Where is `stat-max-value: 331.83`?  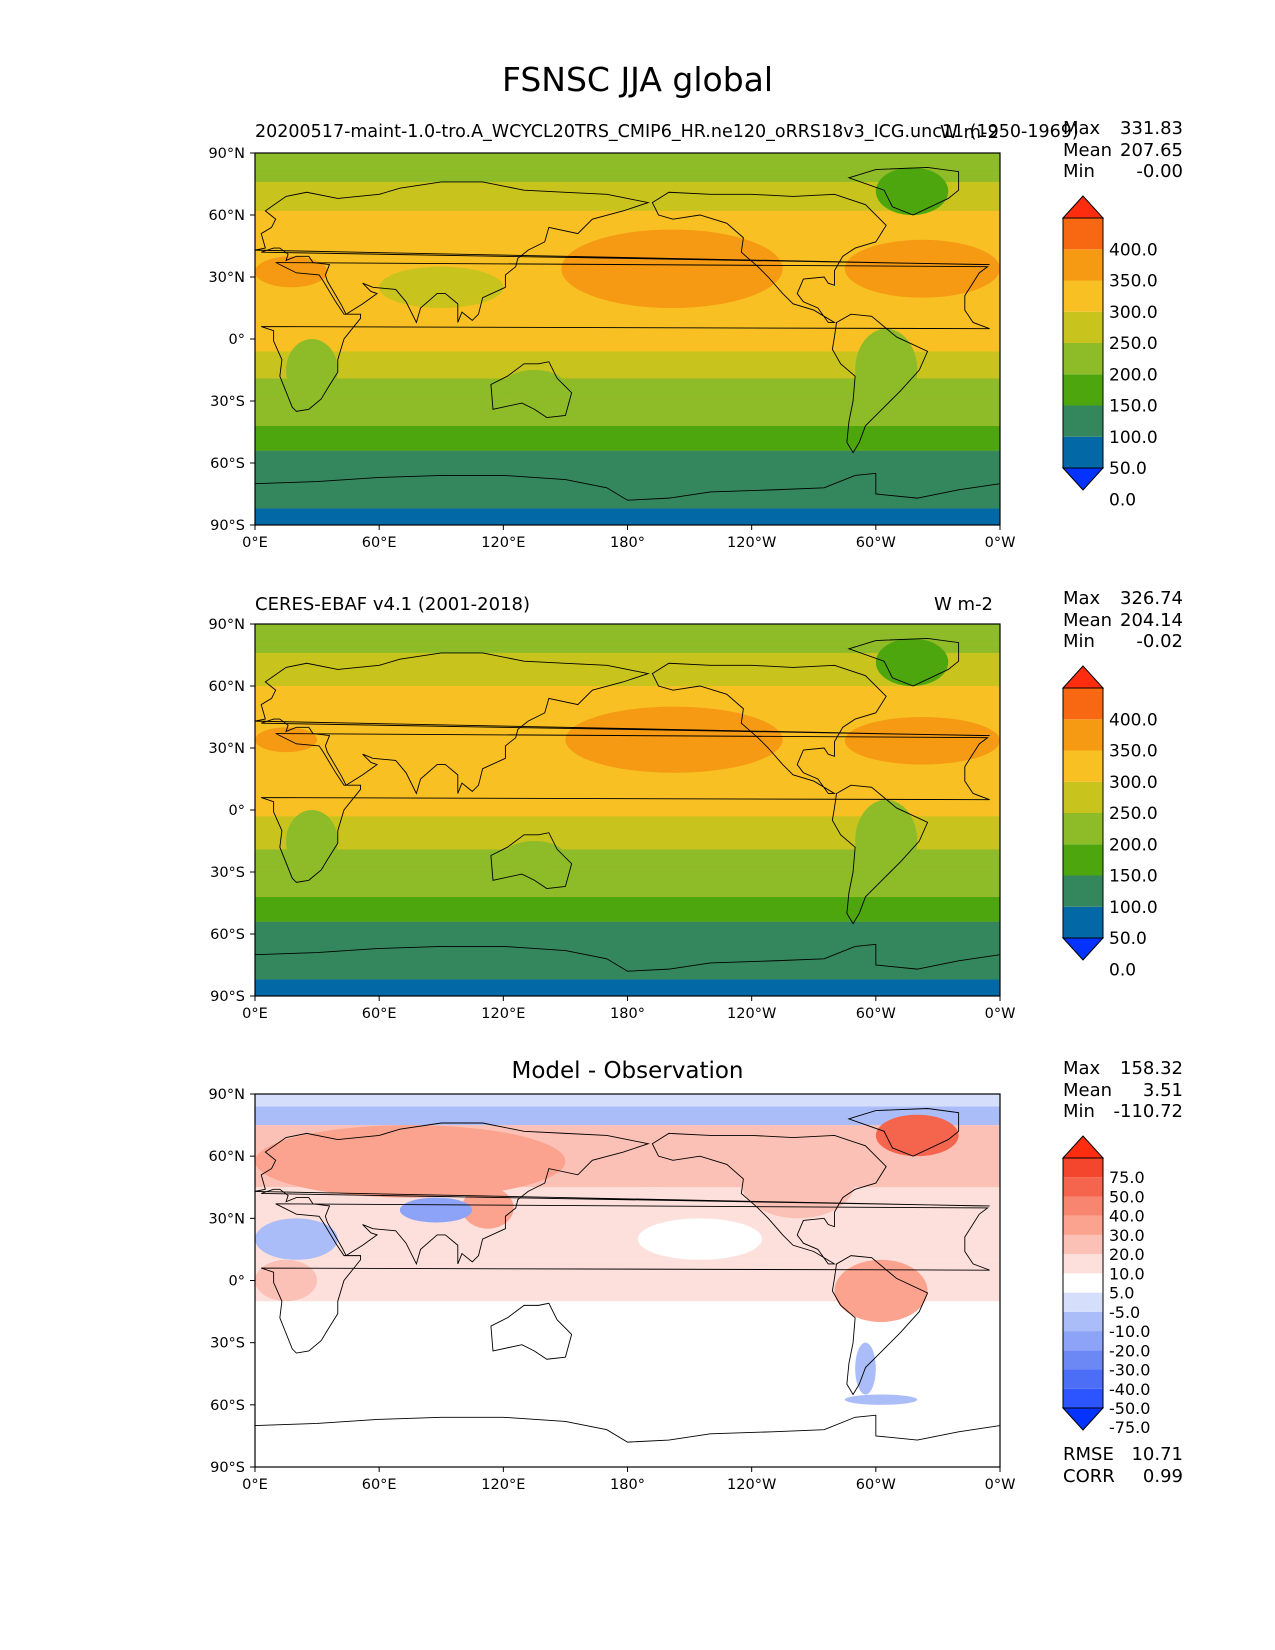
stat-max-value: 331.83 is located at coordinates (1151, 128).